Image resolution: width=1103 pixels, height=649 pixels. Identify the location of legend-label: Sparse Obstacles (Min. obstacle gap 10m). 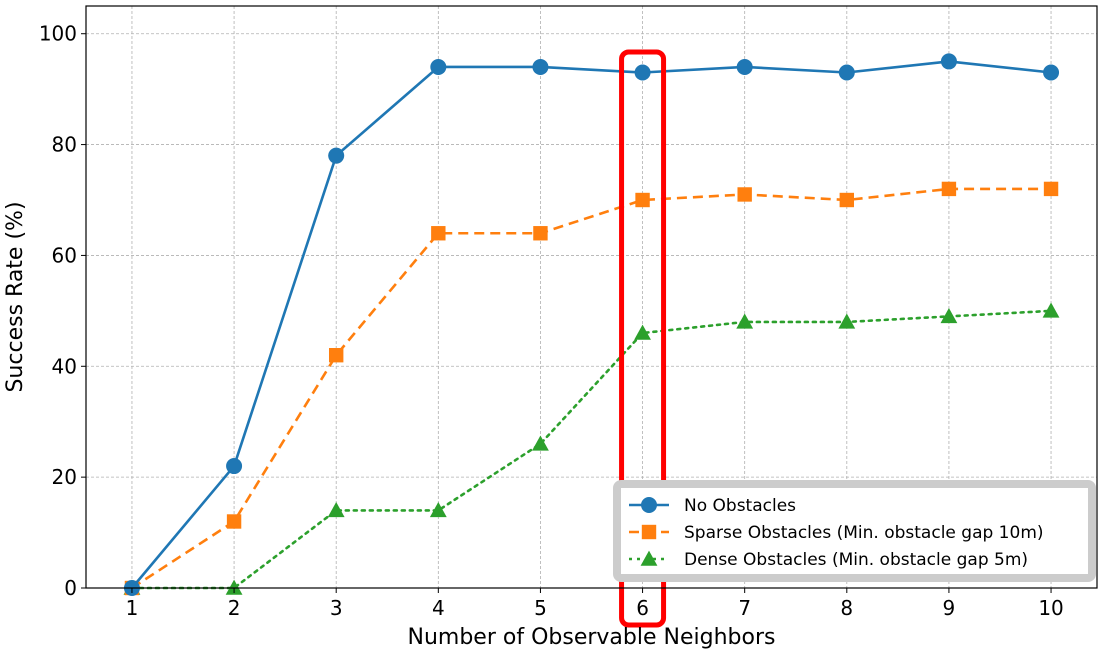
(864, 533).